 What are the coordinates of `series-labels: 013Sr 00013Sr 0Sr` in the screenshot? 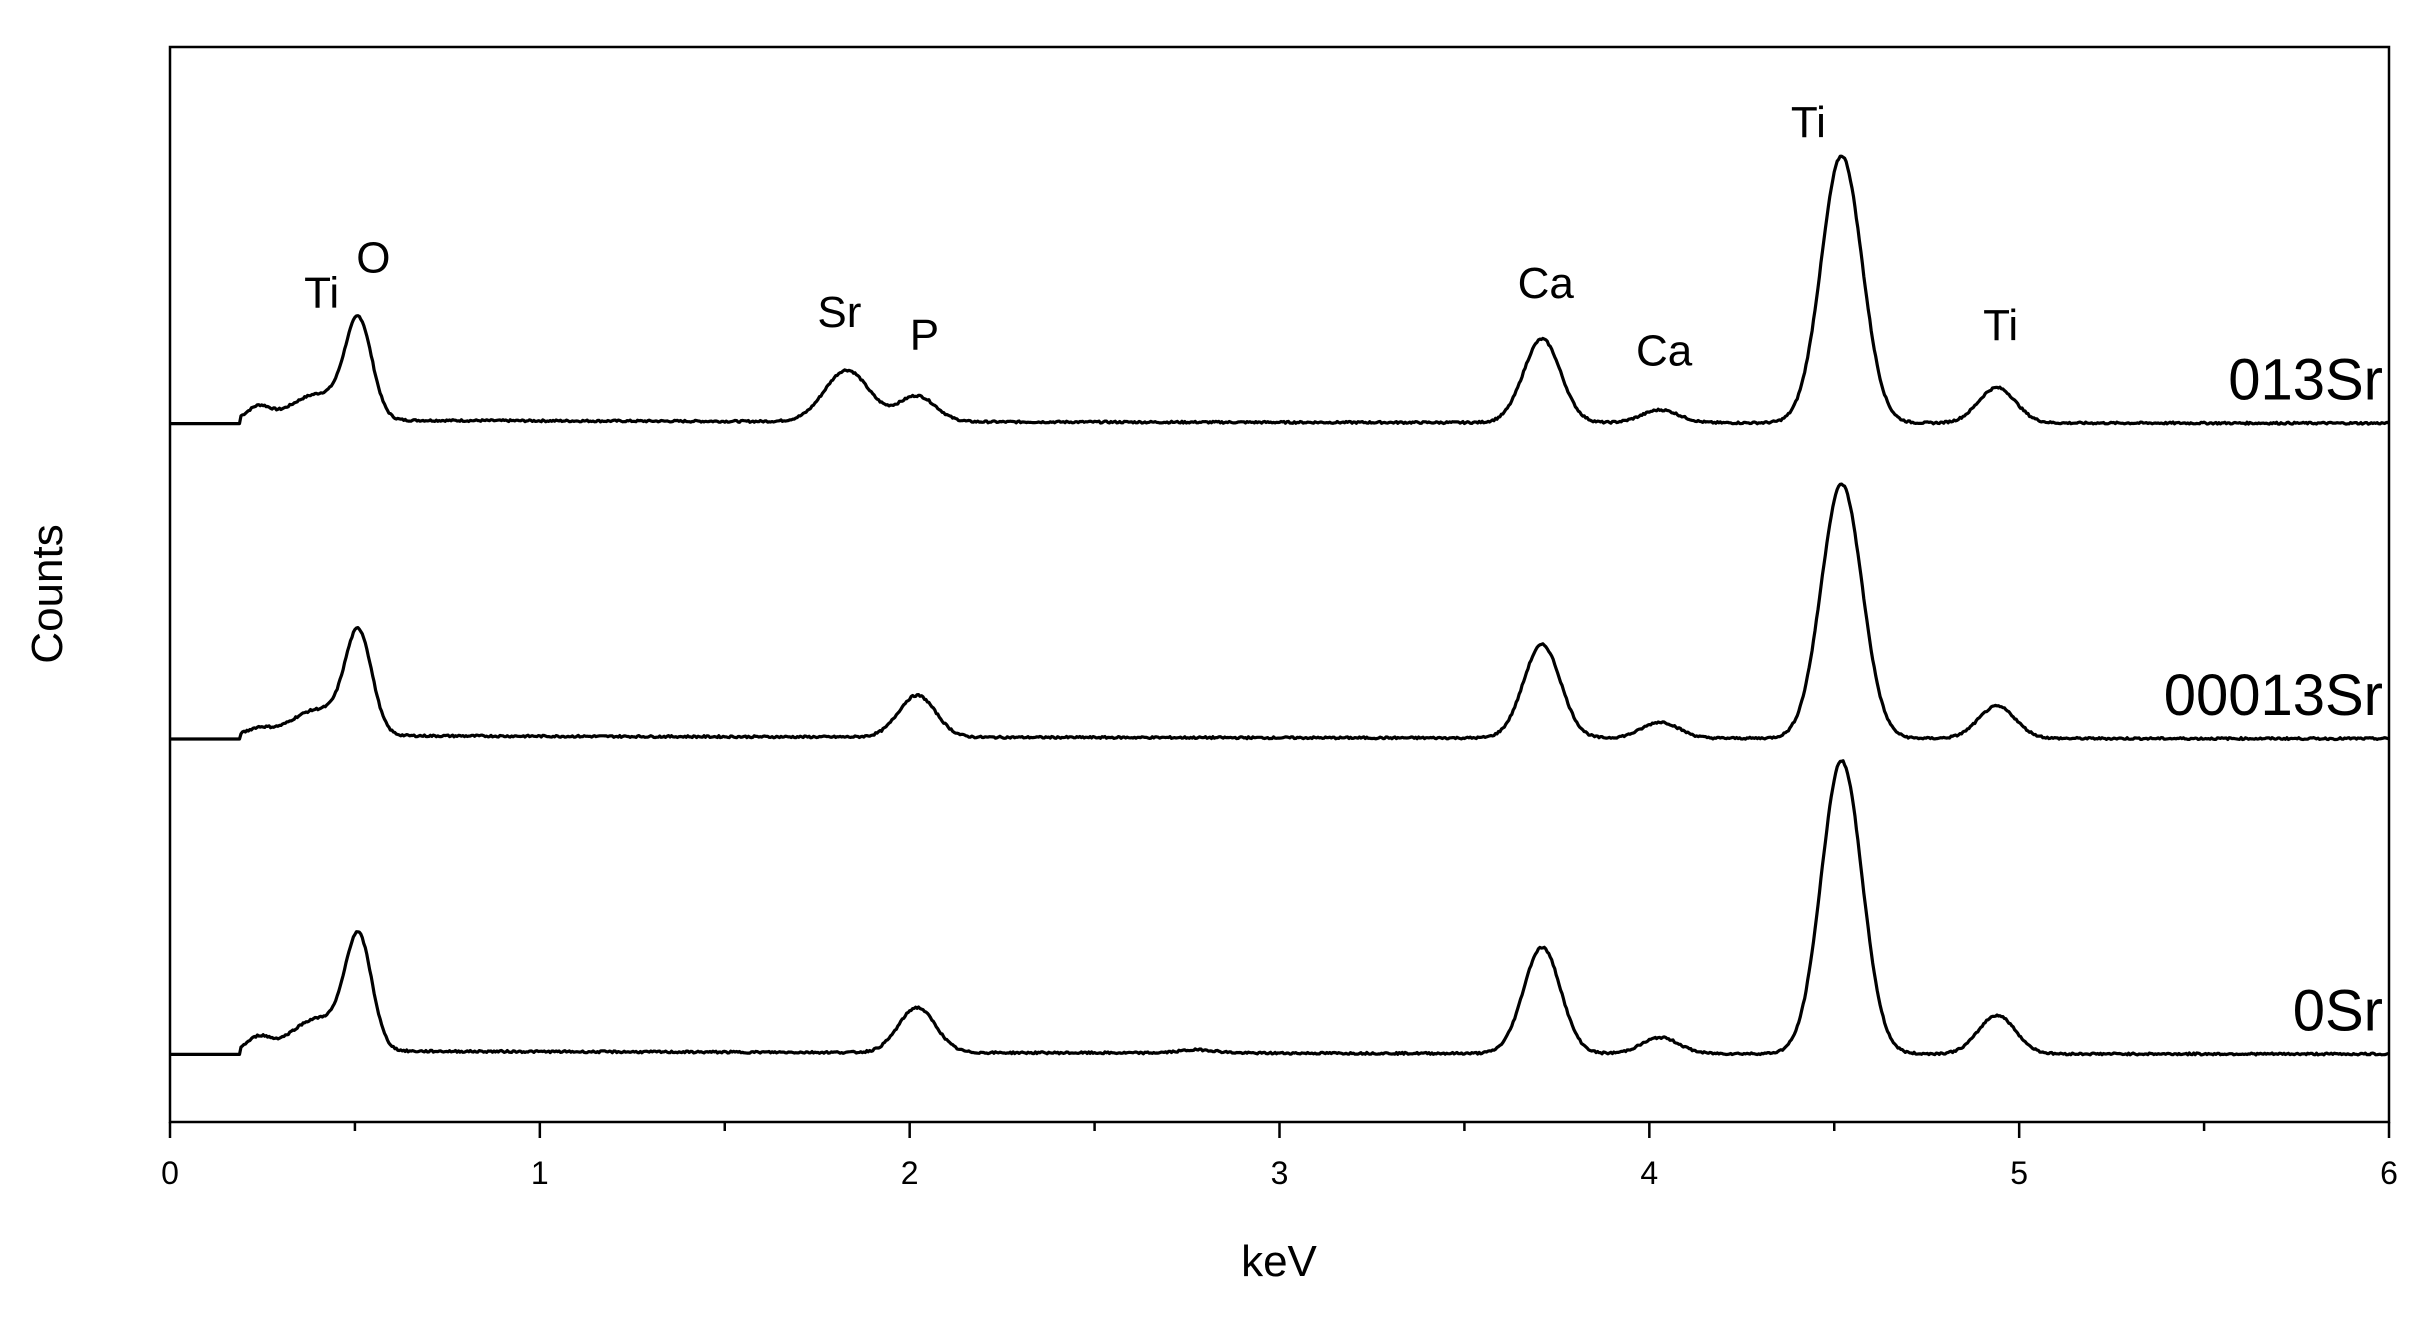 It's located at (2273, 696).